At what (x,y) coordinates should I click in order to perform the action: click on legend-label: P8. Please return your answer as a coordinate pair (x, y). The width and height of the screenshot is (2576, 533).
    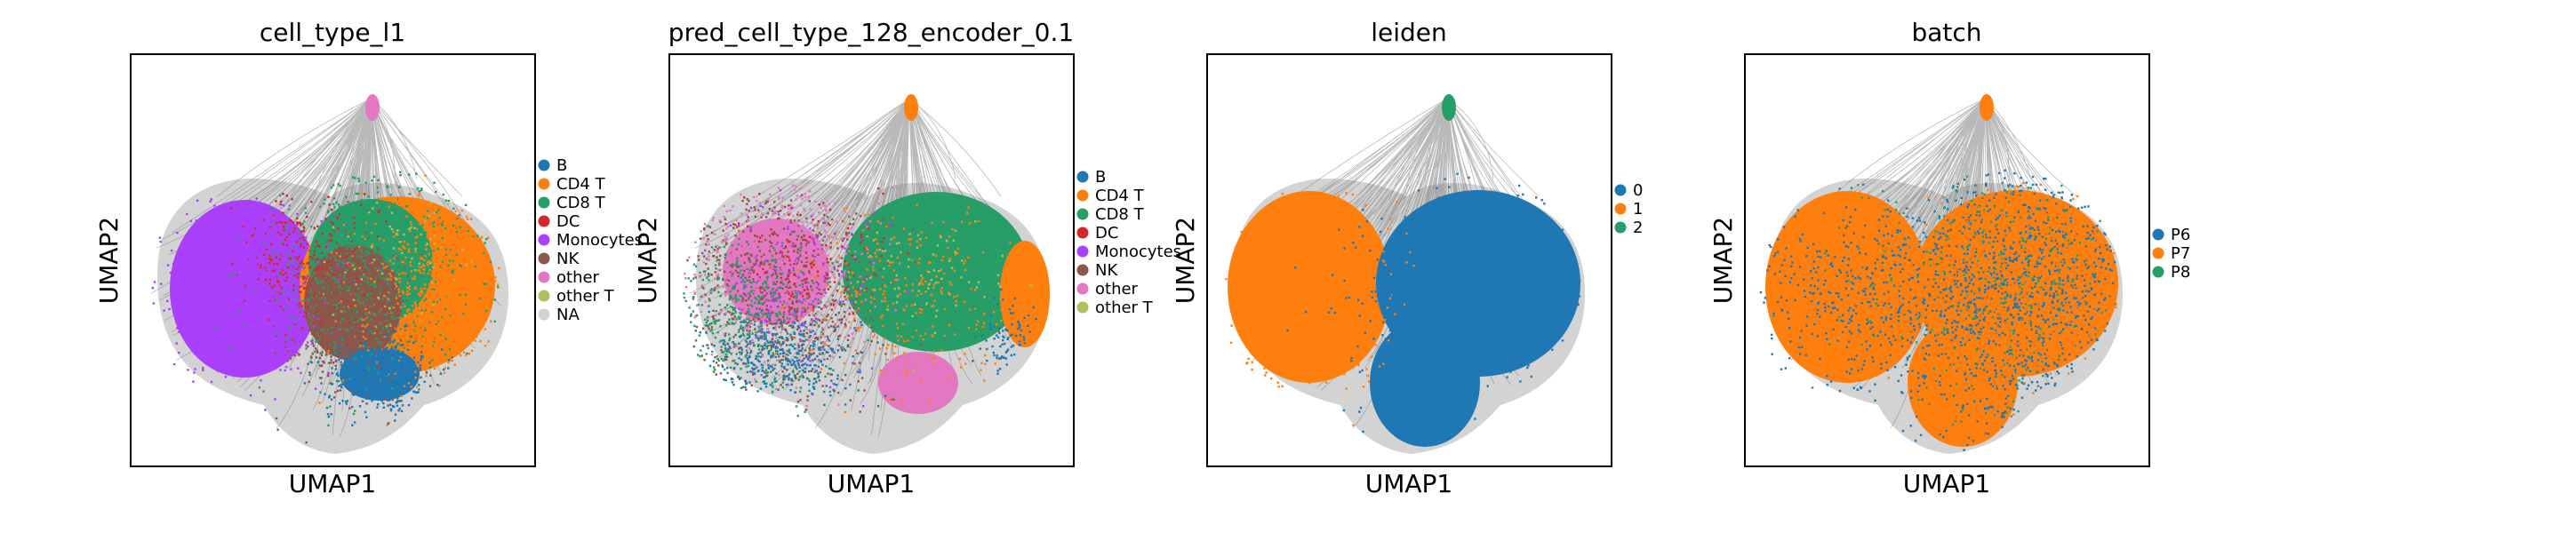
    Looking at the image, I should click on (2180, 272).